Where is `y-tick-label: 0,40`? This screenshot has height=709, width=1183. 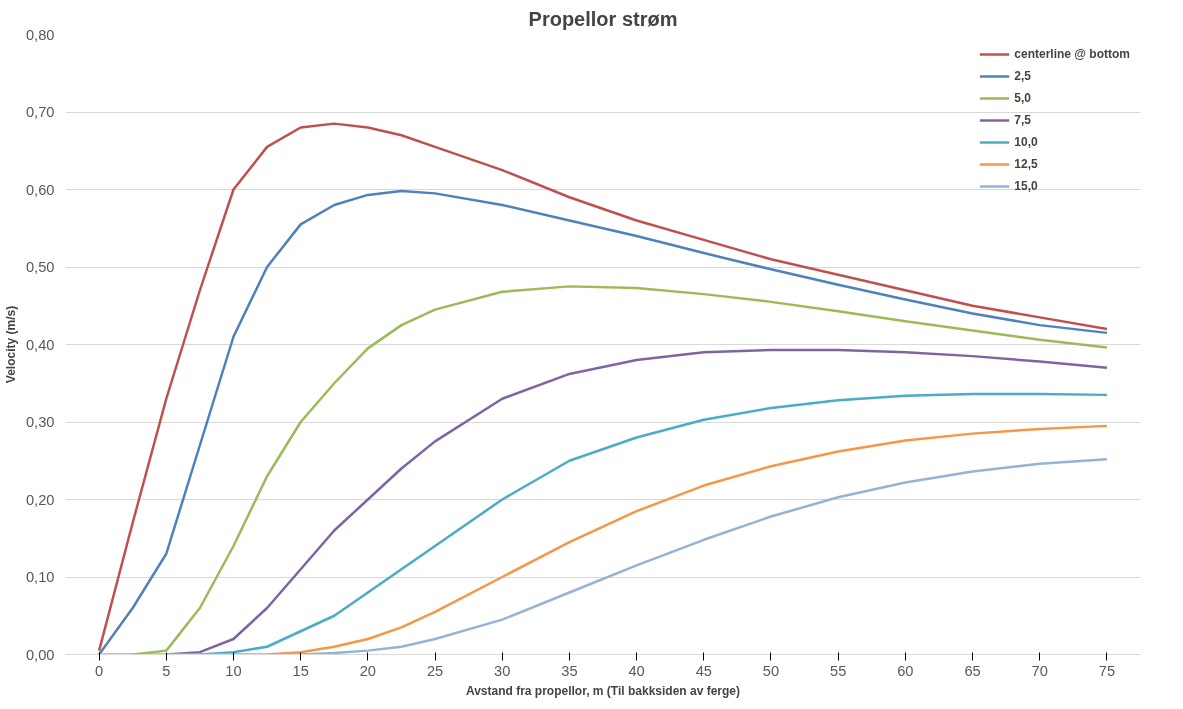
y-tick-label: 0,40 is located at coordinates (40, 344).